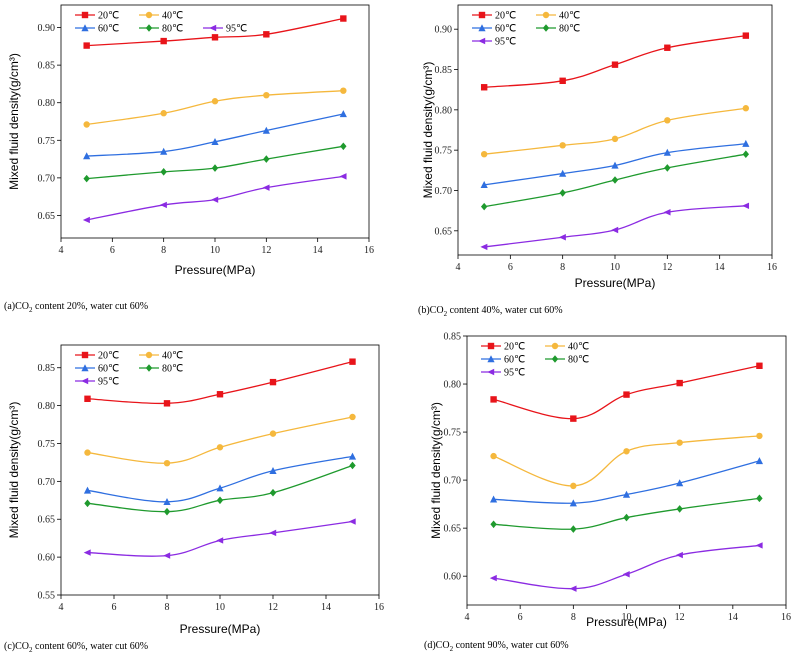 The image size is (791, 660). Describe the element at coordinates (172, 16) in the screenshot. I see `panel-a-legend-label: 40℃` at that location.